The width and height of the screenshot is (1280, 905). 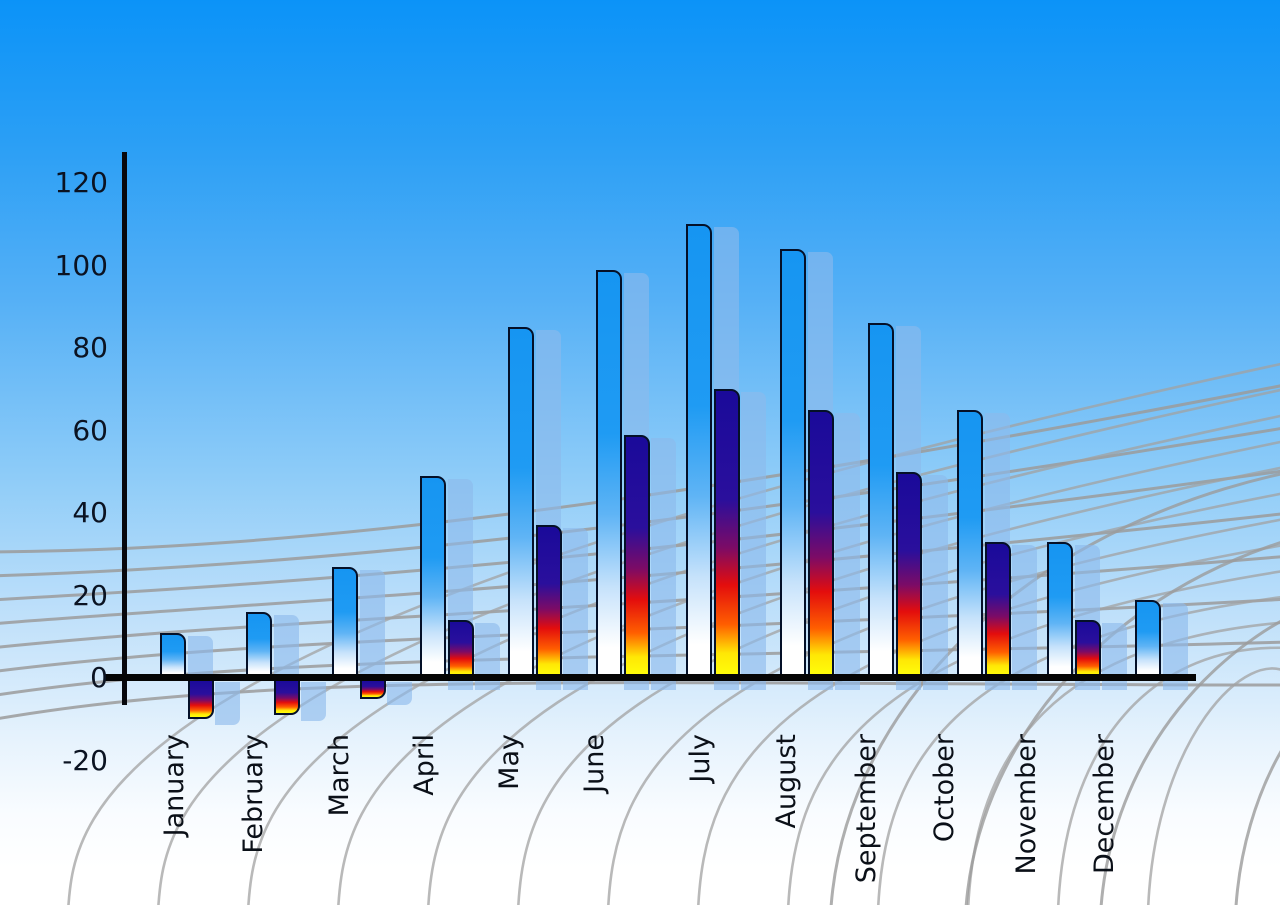 I want to click on bar-secondary-january, so click(x=201, y=699).